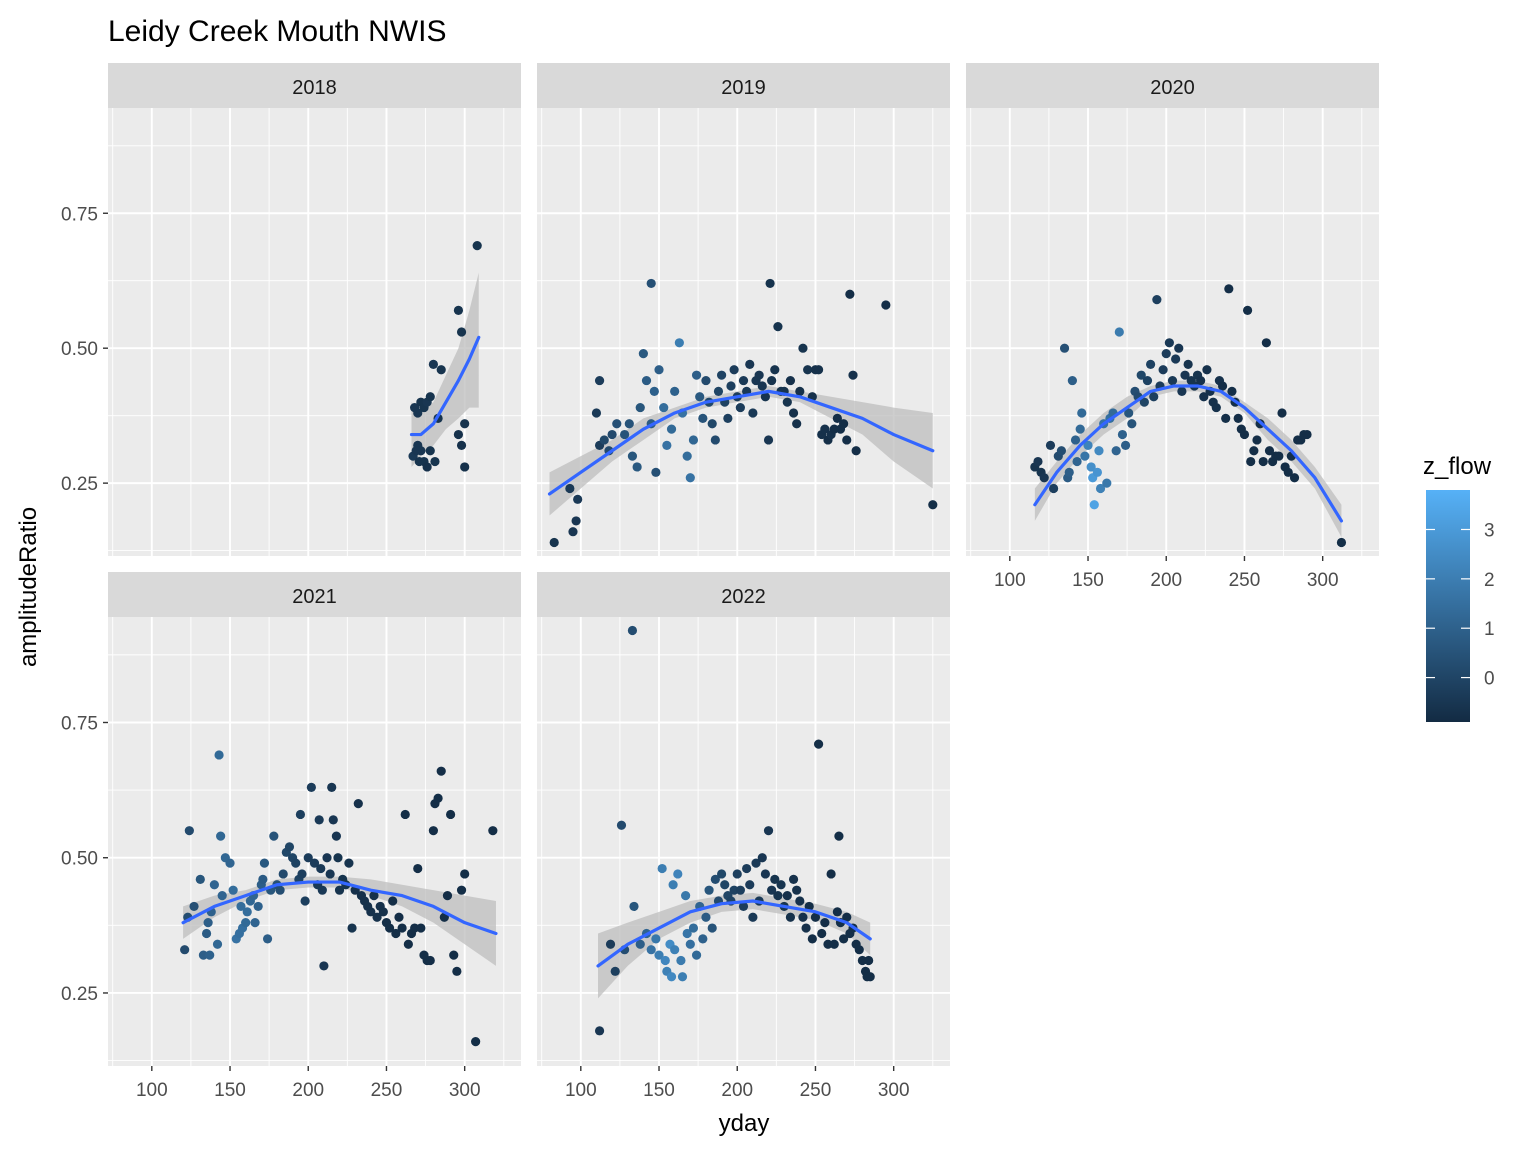 This screenshot has height=1152, width=1536. I want to click on x-tick-label: 150, so click(230, 1090).